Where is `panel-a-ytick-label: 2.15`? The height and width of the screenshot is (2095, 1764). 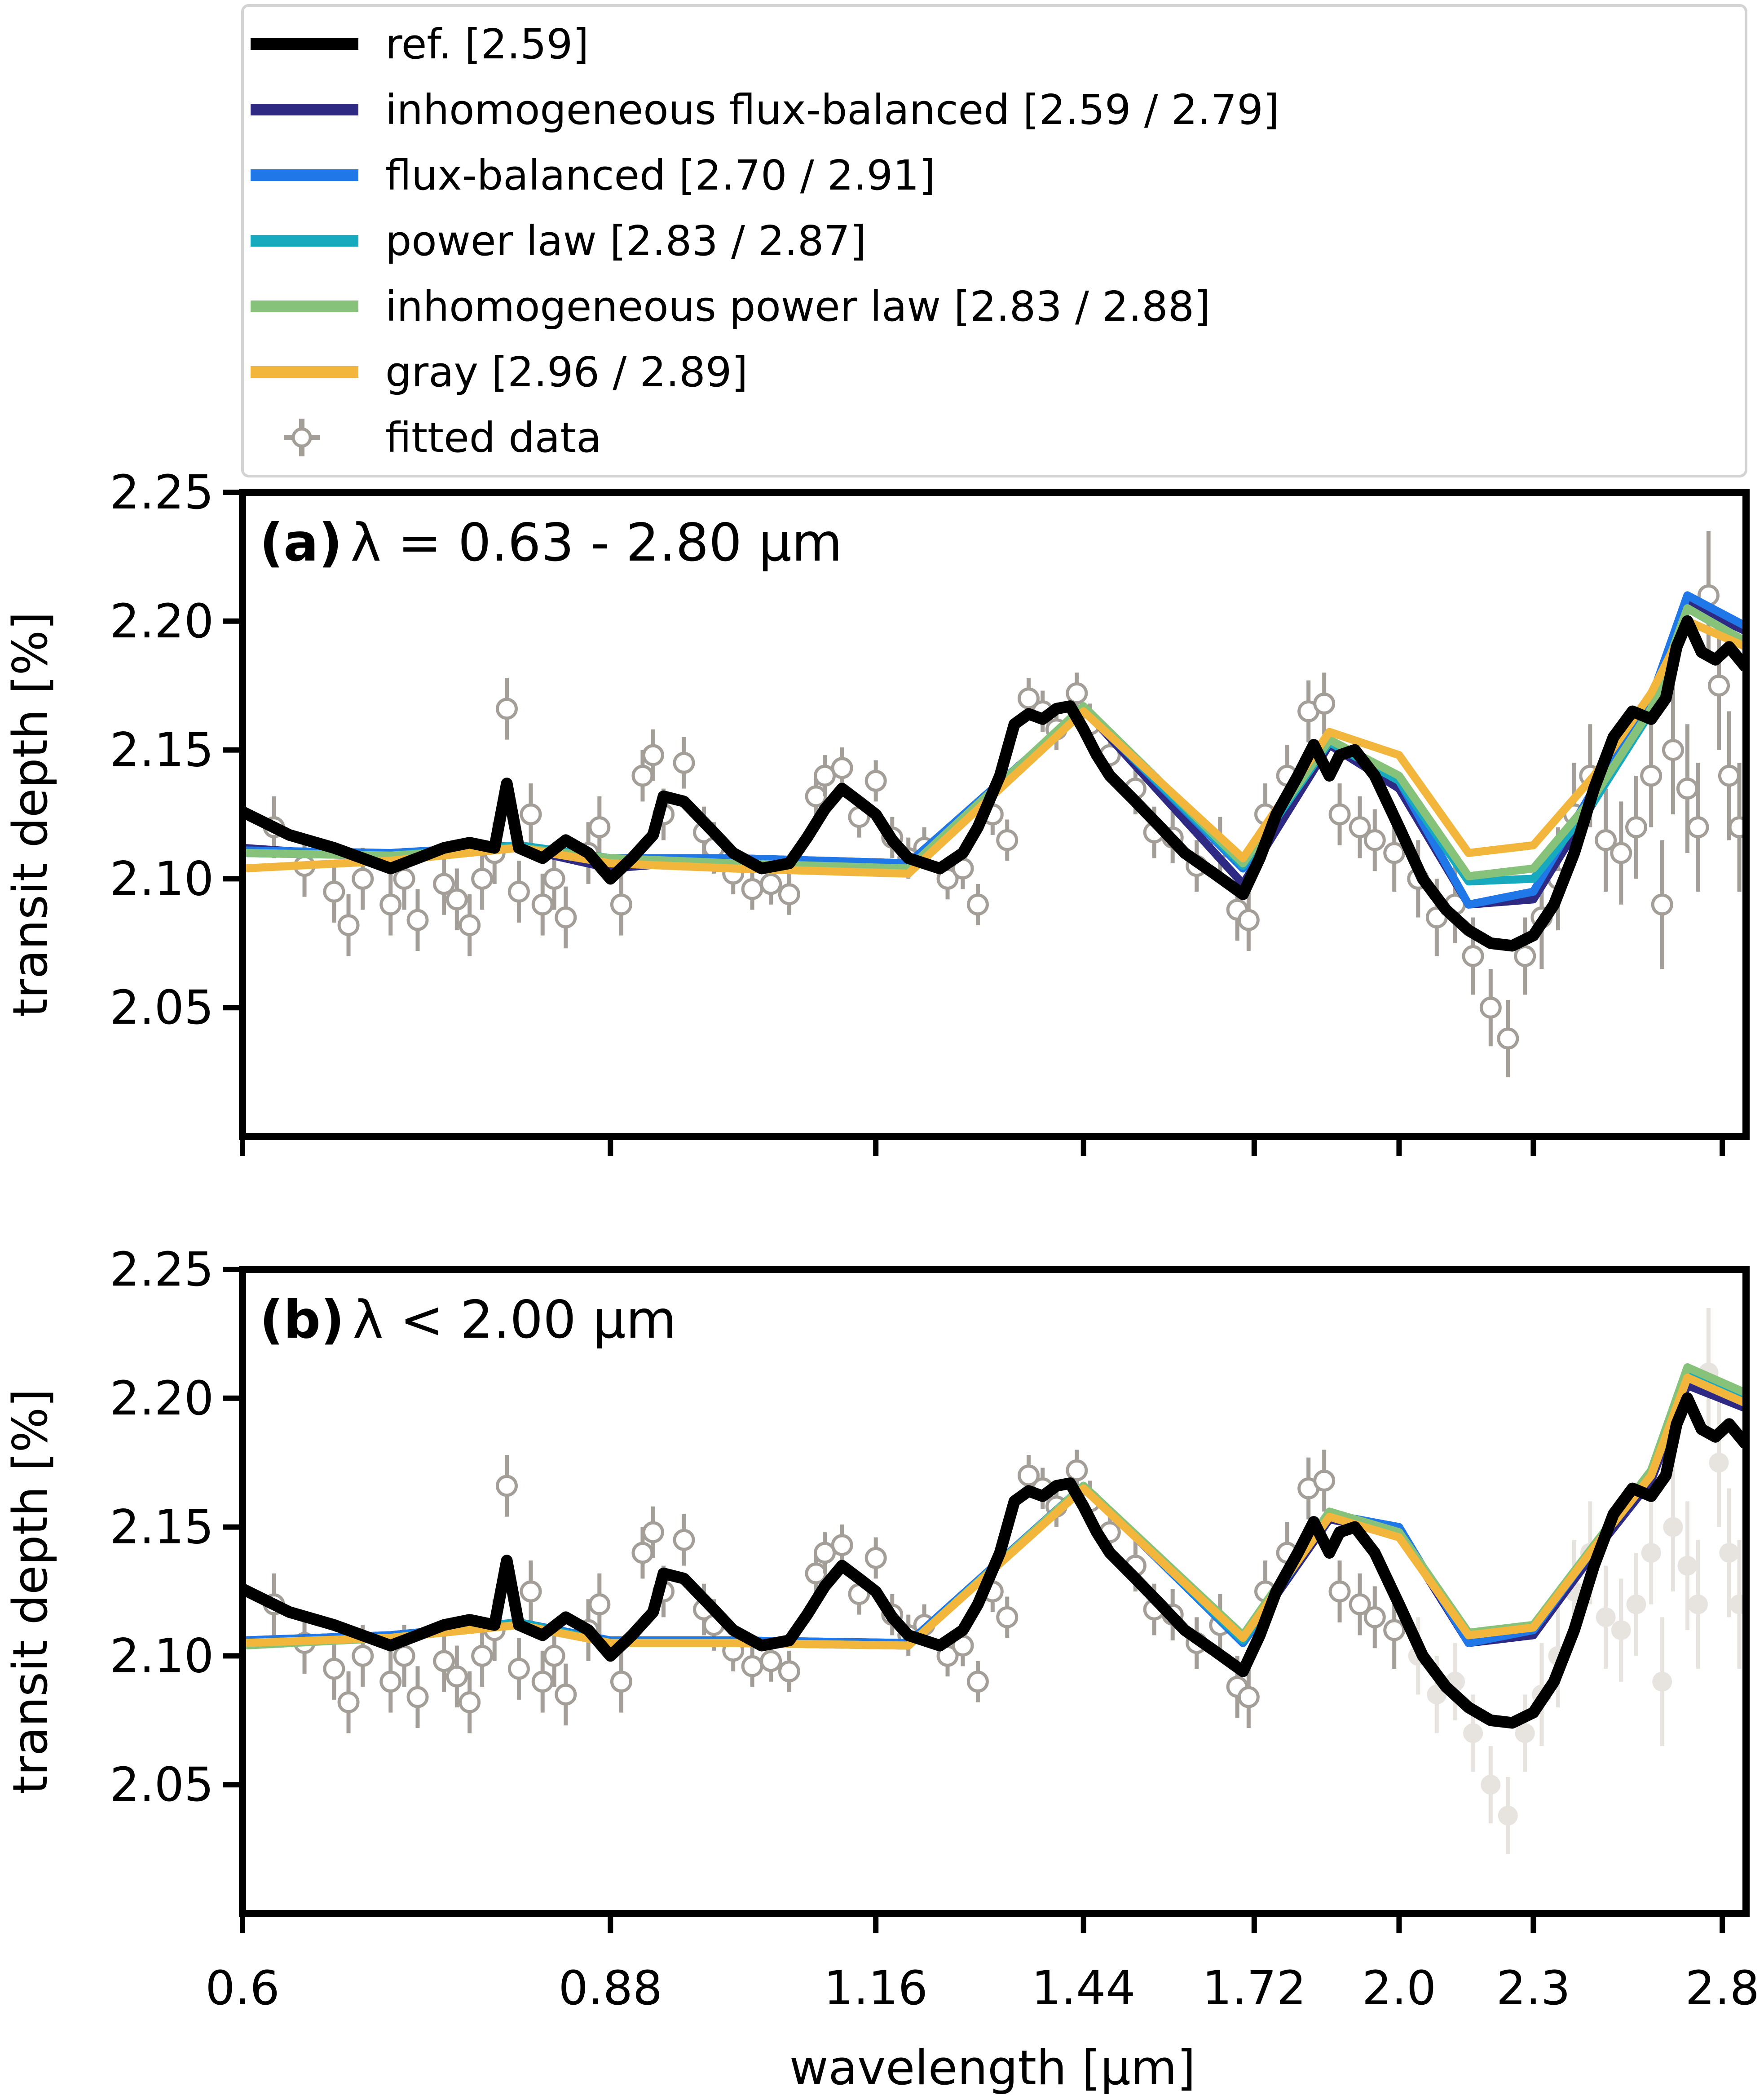
panel-a-ytick-label: 2.15 is located at coordinates (162, 750).